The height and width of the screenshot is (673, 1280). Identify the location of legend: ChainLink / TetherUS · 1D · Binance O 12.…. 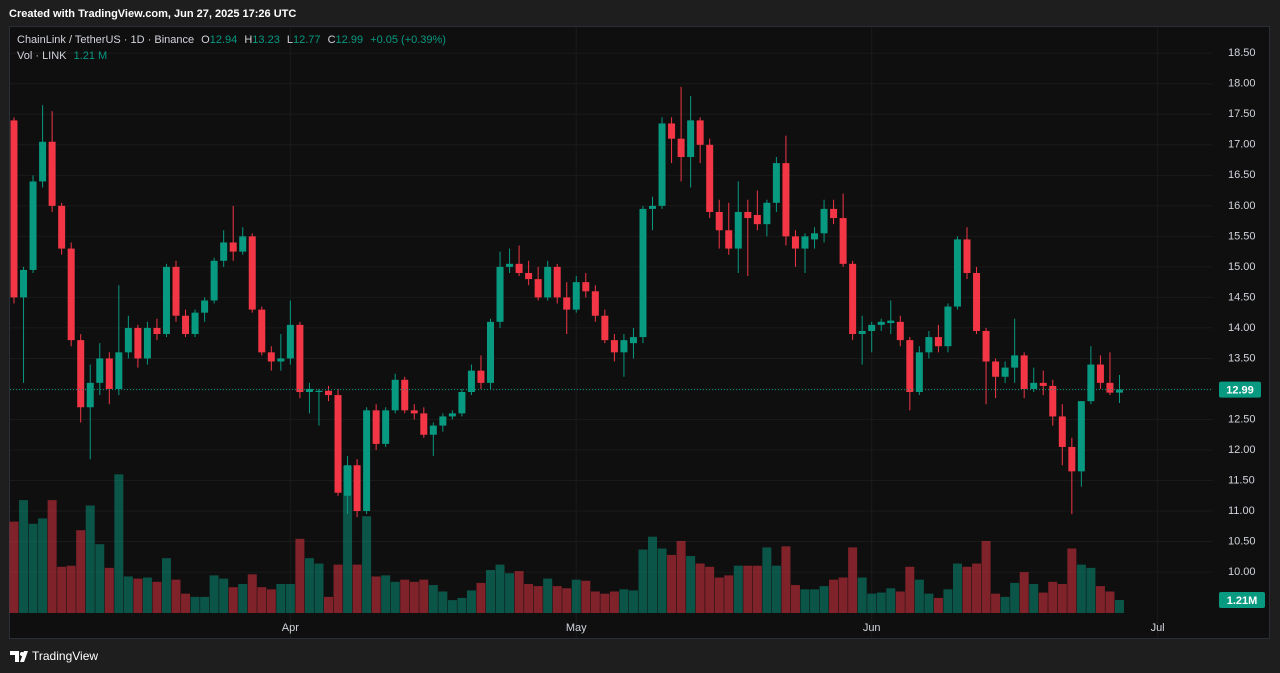
(231, 48).